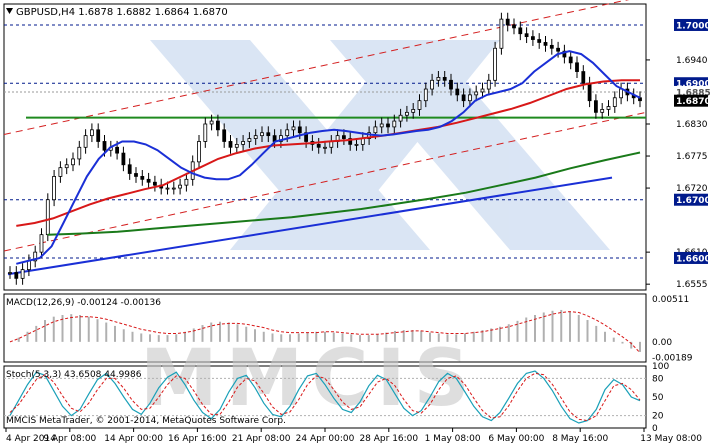 The width and height of the screenshot is (710, 445). I want to click on symbol-dropdown-icon, so click(9, 11).